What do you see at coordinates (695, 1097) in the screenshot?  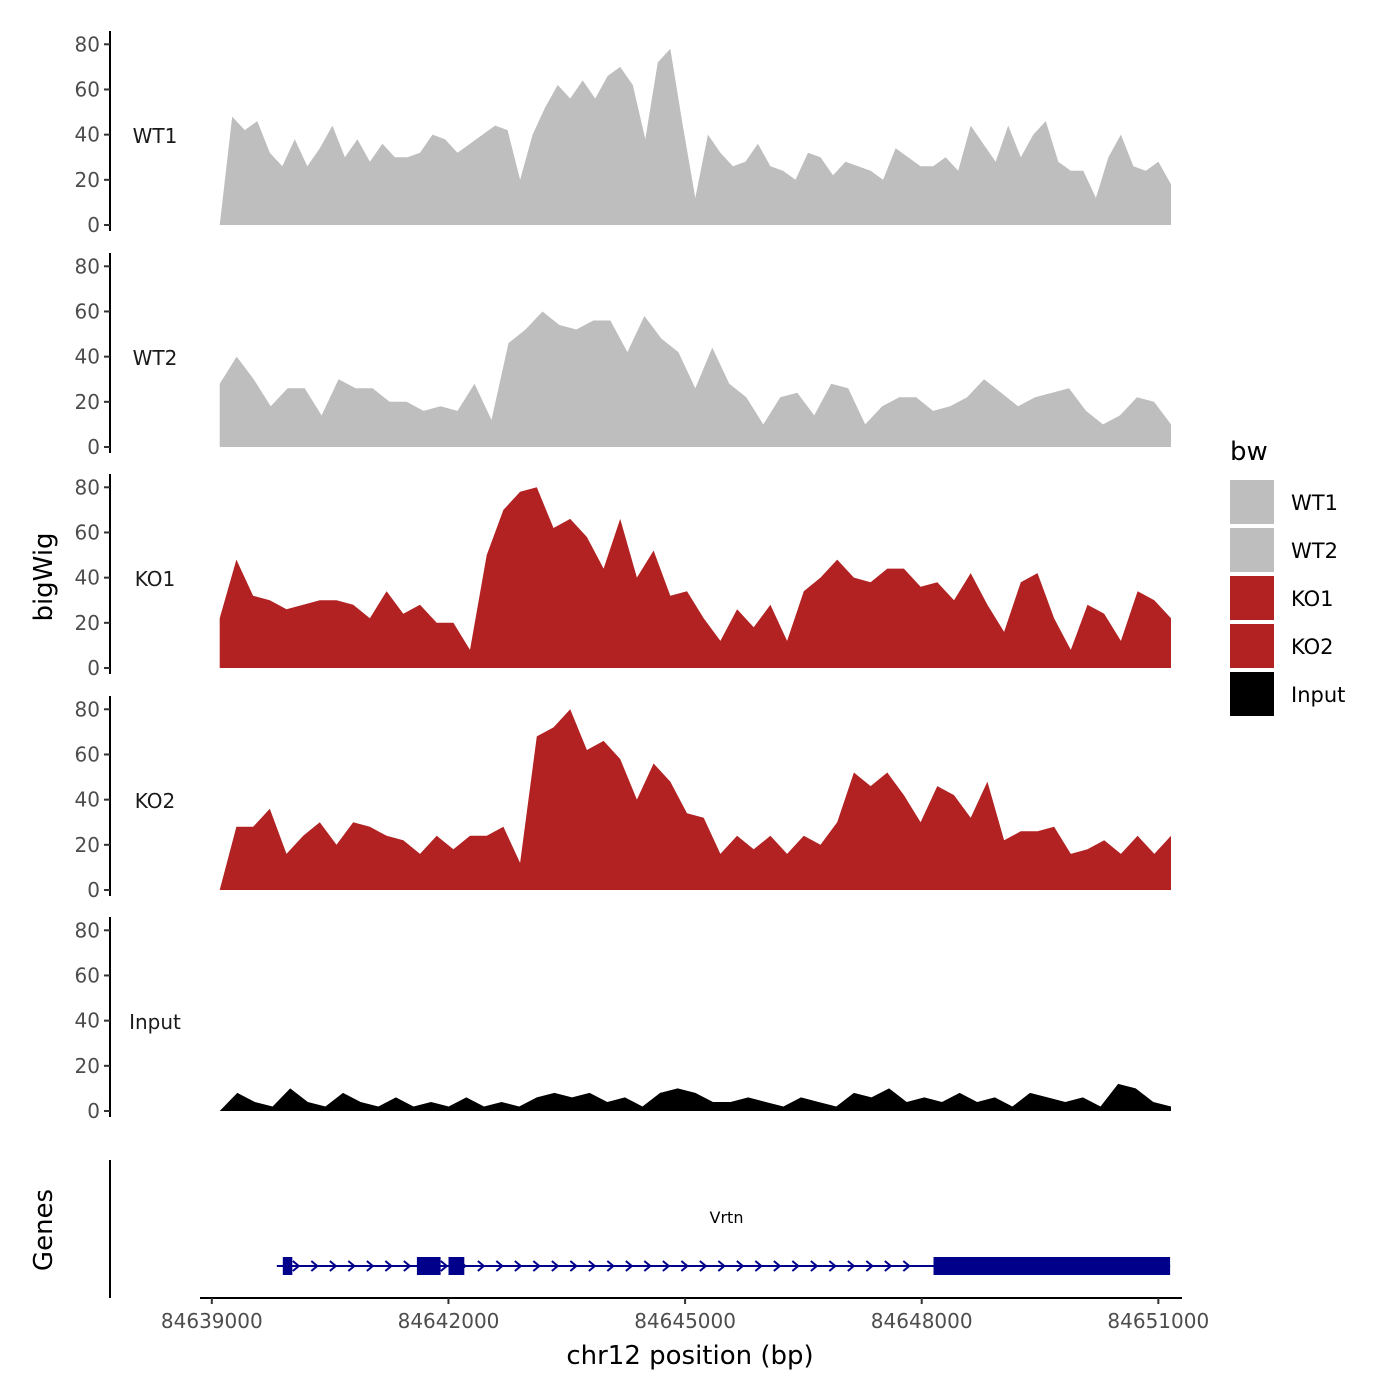 I see `area-input` at bounding box center [695, 1097].